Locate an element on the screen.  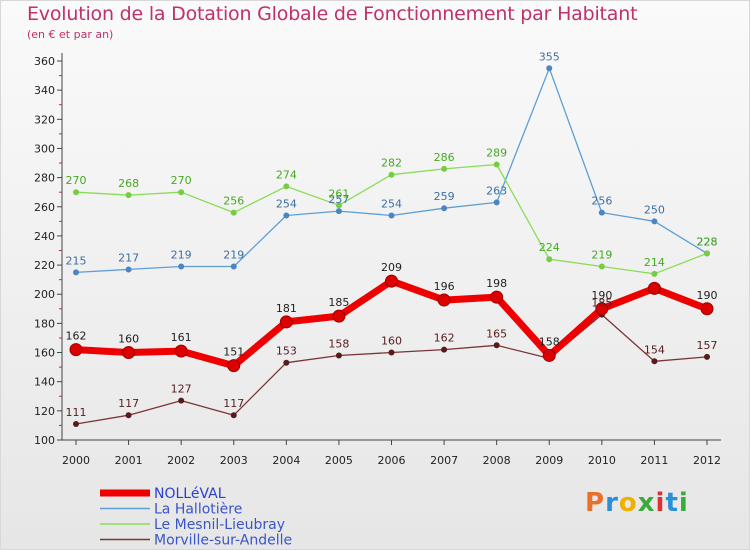
x-tick-label: 2006 is located at coordinates (392, 460).